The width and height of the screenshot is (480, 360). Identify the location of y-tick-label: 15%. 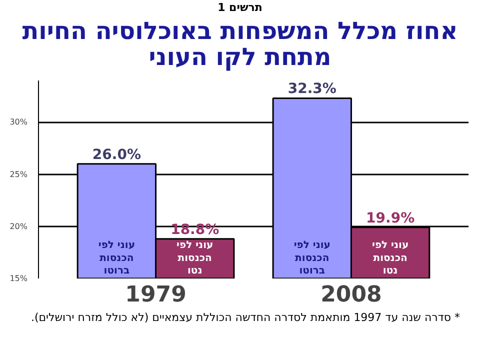
(19, 278).